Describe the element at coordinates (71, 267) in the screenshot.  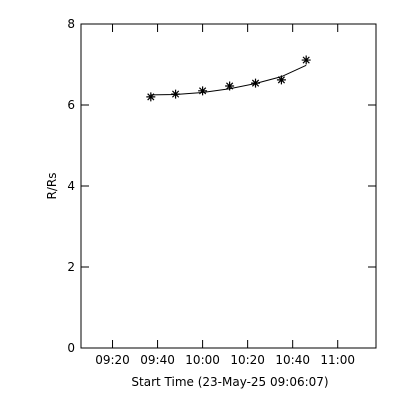
I see `y-tick-label: 2` at that location.